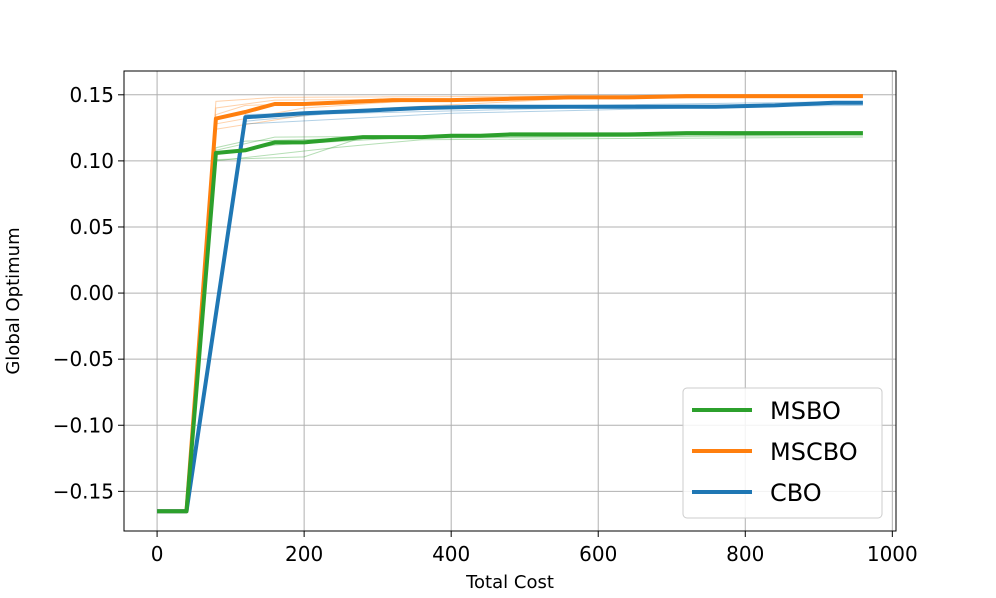 This screenshot has height=598, width=996. What do you see at coordinates (83, 425) in the screenshot?
I see `y-tick-label: −0.10` at bounding box center [83, 425].